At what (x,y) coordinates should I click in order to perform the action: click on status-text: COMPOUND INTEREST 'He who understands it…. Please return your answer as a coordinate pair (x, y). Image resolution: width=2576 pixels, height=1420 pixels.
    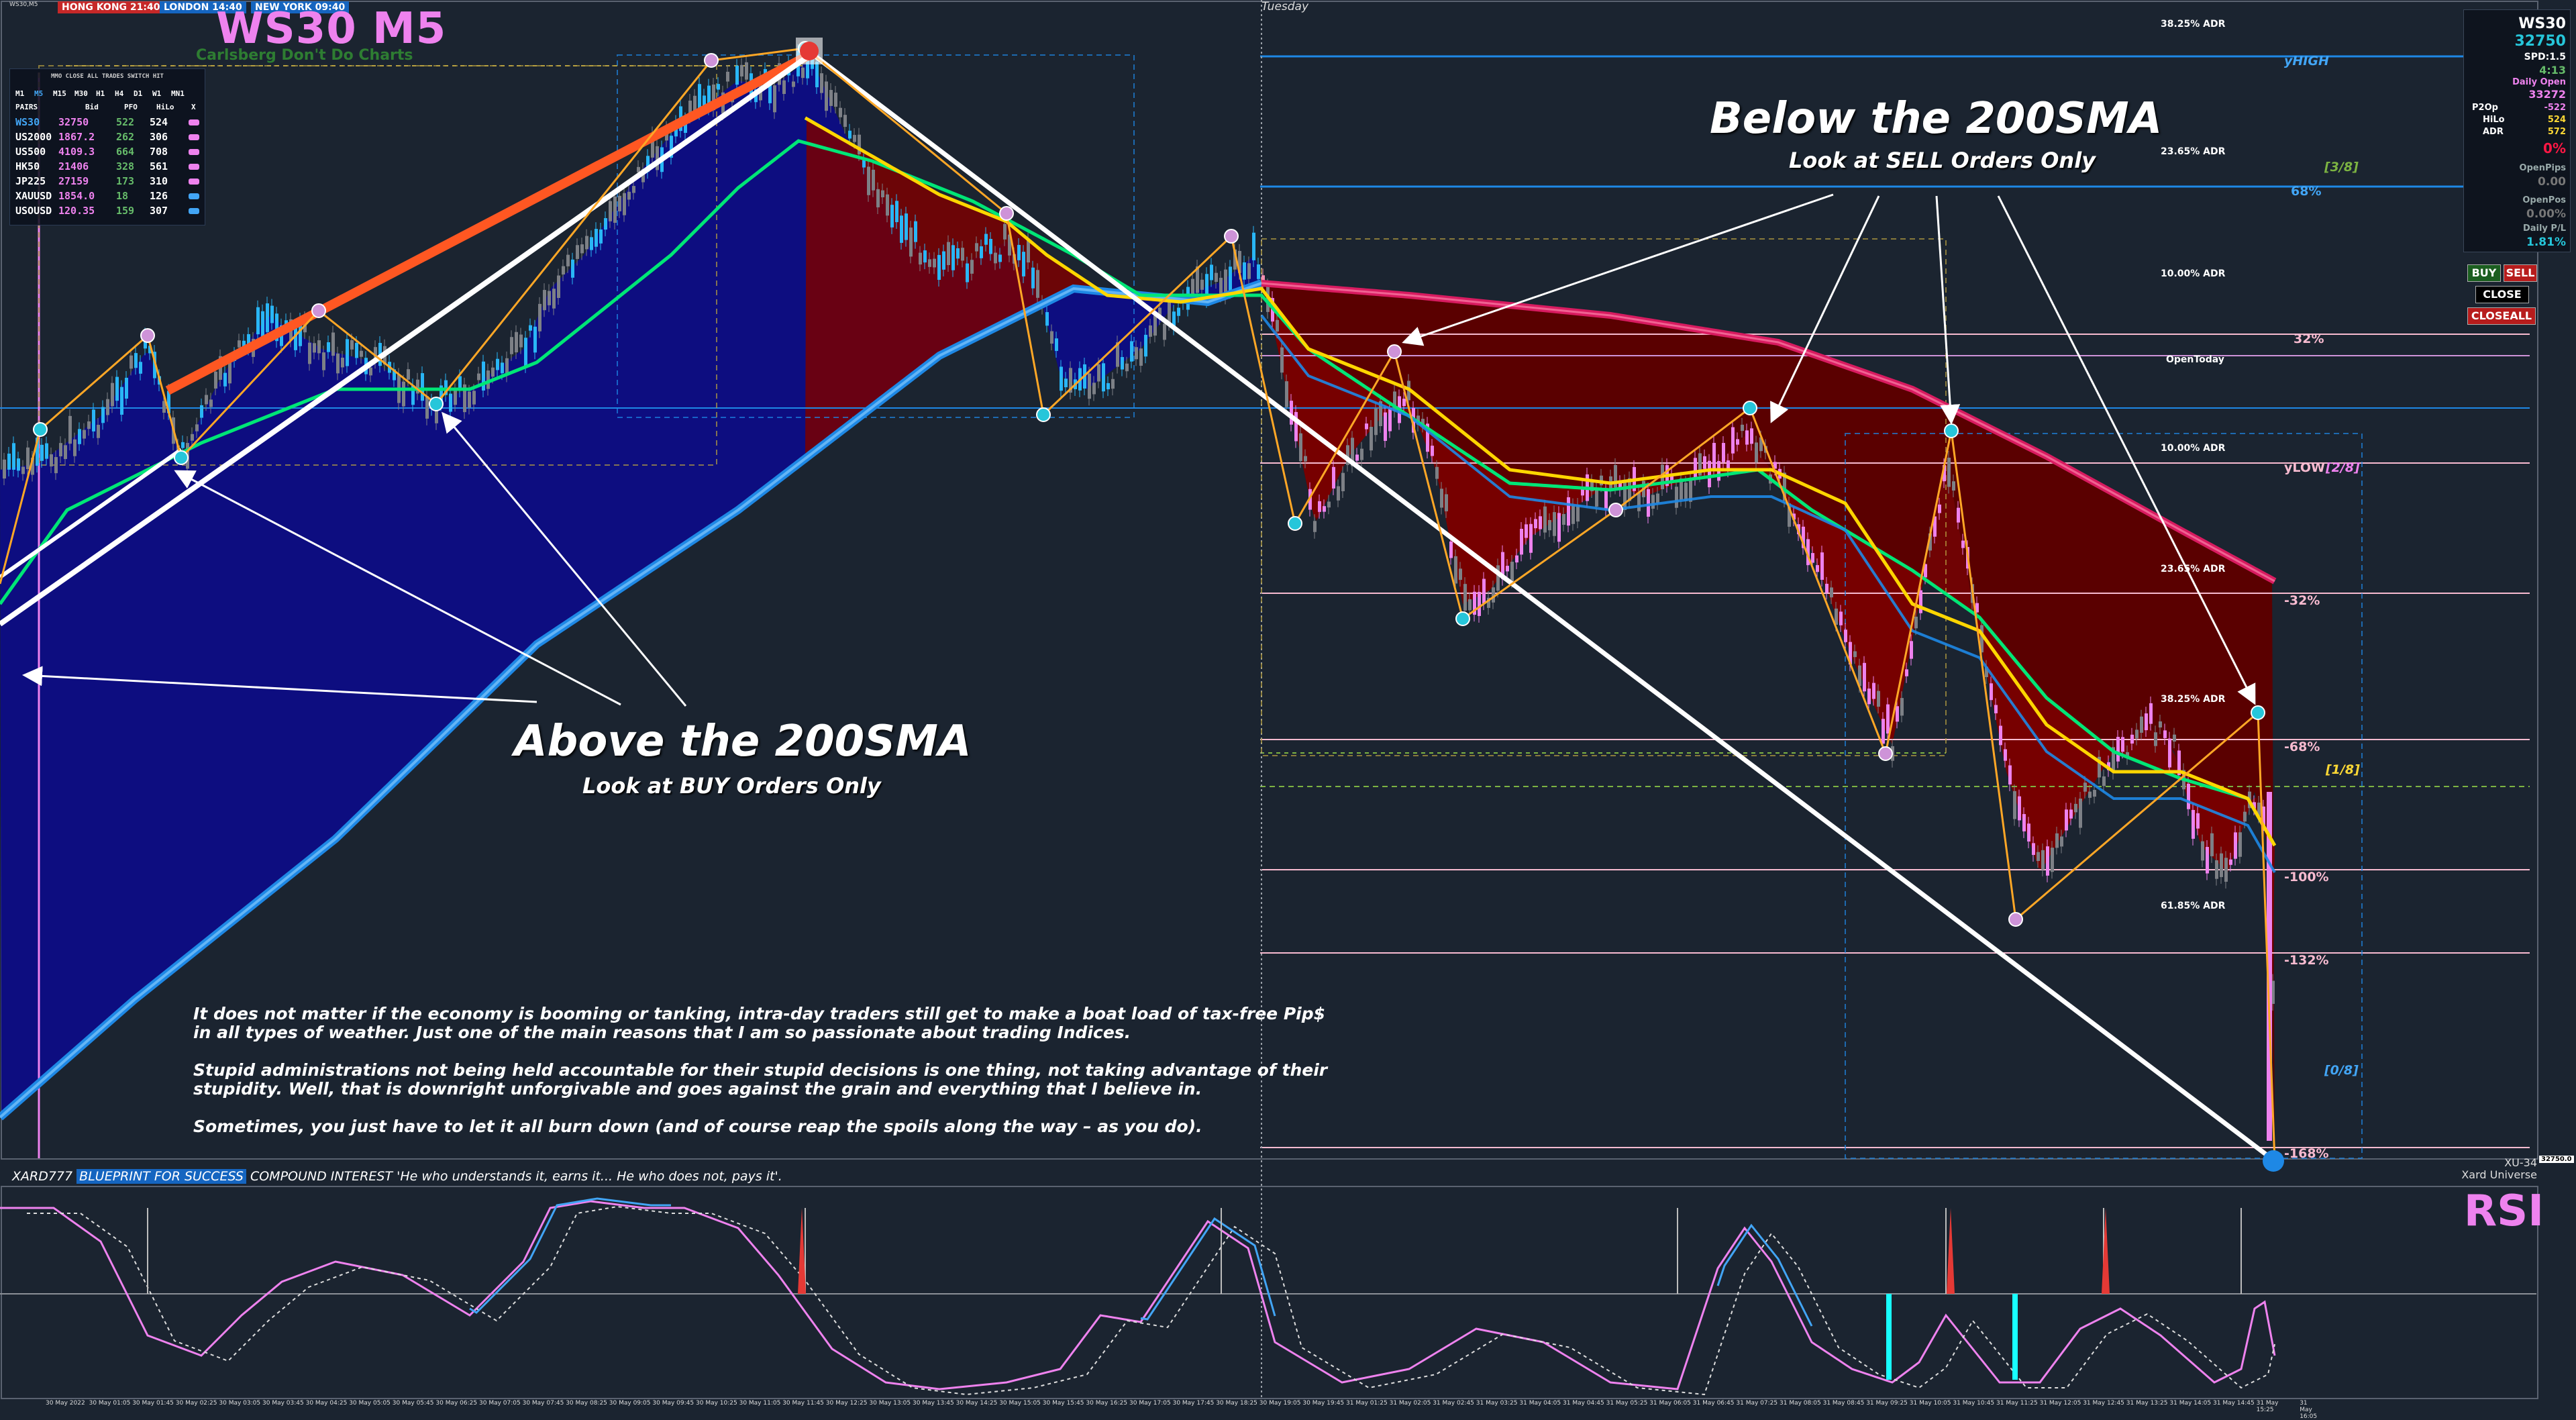
    Looking at the image, I should click on (516, 1176).